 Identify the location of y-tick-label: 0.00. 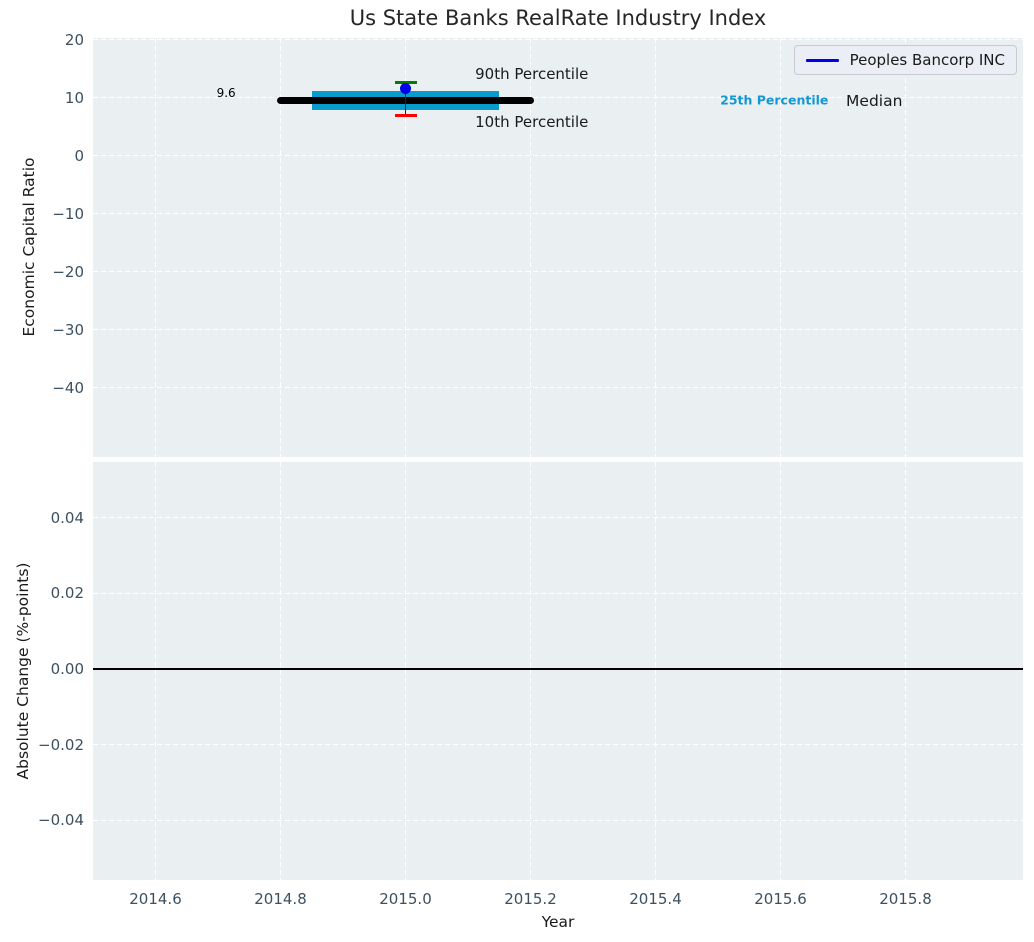
(67, 668).